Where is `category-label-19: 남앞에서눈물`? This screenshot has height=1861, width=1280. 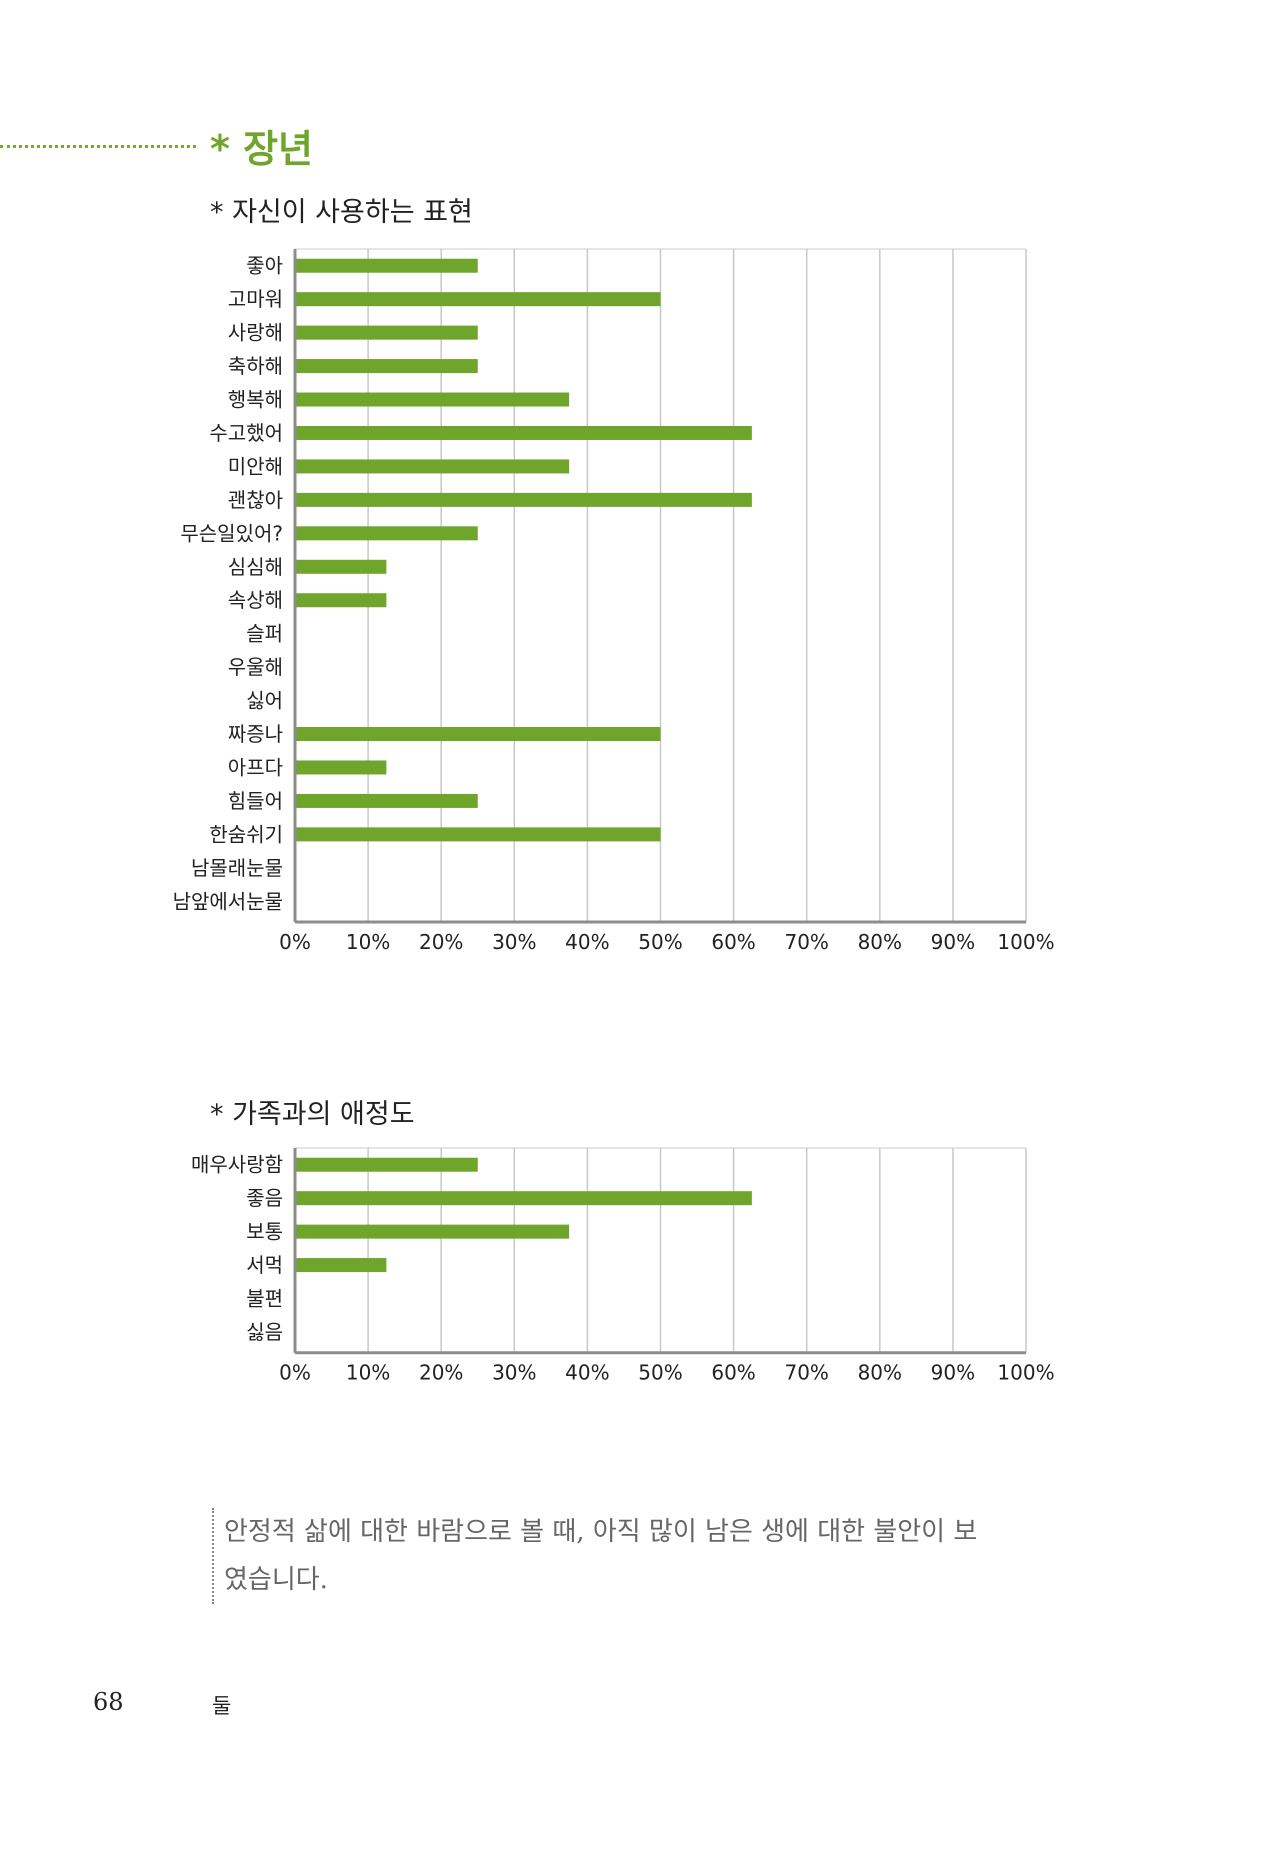
category-label-19: 남앞에서눈물 is located at coordinates (228, 901).